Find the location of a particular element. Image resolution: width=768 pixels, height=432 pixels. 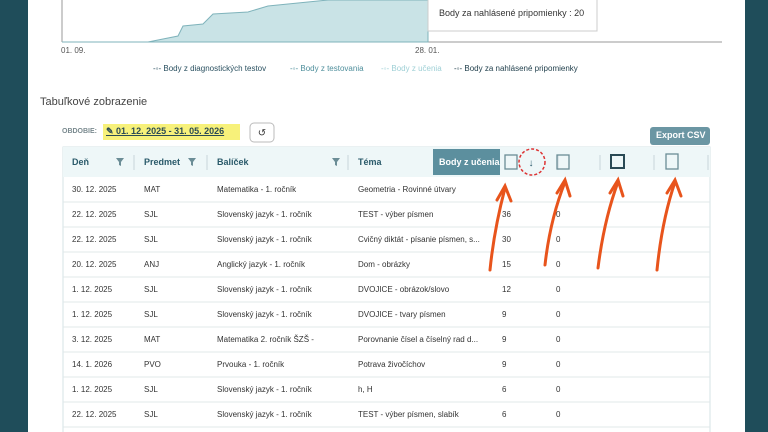

tooltip: Body za nahlásené pripomienky : 20 is located at coordinates (512, 13).